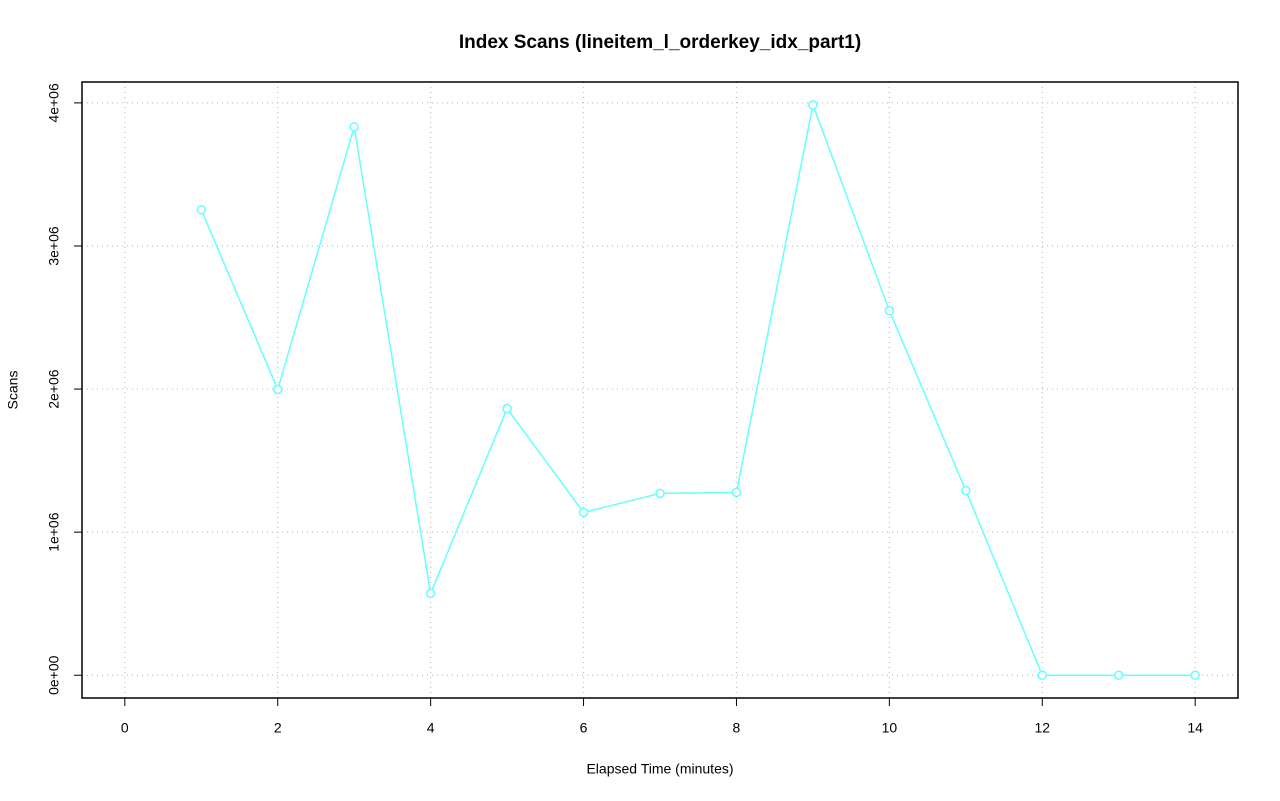  Describe the element at coordinates (737, 728) in the screenshot. I see `x-tick-label: 8` at that location.